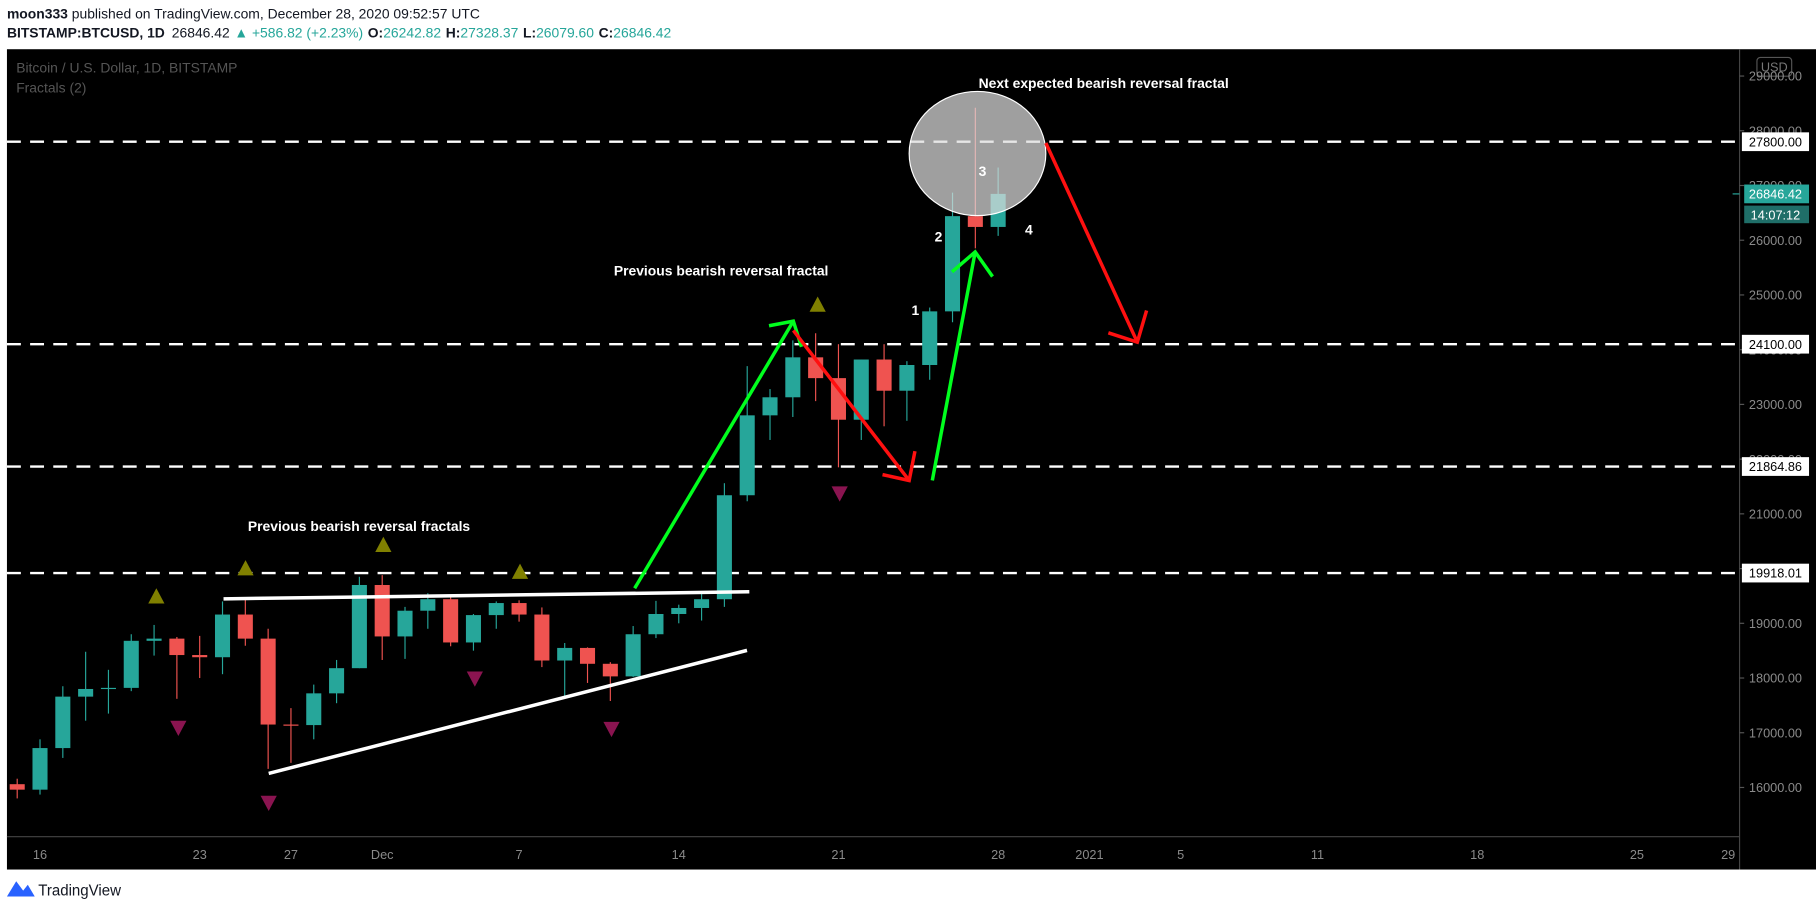 Image resolution: width=1816 pixels, height=900 pixels. What do you see at coordinates (1775, 404) in the screenshot?
I see `y-tick-label: 23000.00` at bounding box center [1775, 404].